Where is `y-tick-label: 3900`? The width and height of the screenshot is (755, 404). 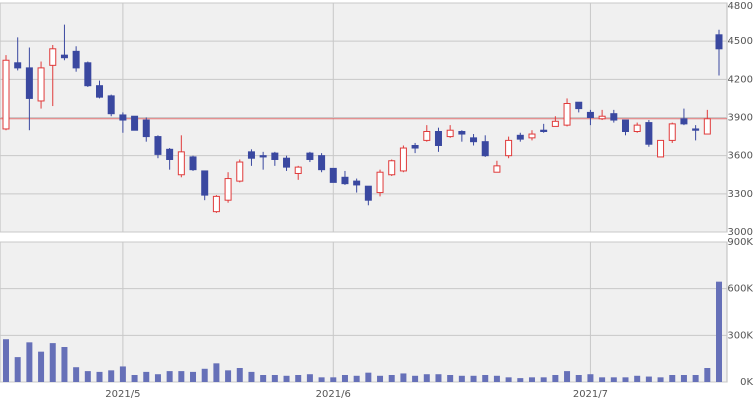
y-tick-label: 3900 is located at coordinates (740, 118).